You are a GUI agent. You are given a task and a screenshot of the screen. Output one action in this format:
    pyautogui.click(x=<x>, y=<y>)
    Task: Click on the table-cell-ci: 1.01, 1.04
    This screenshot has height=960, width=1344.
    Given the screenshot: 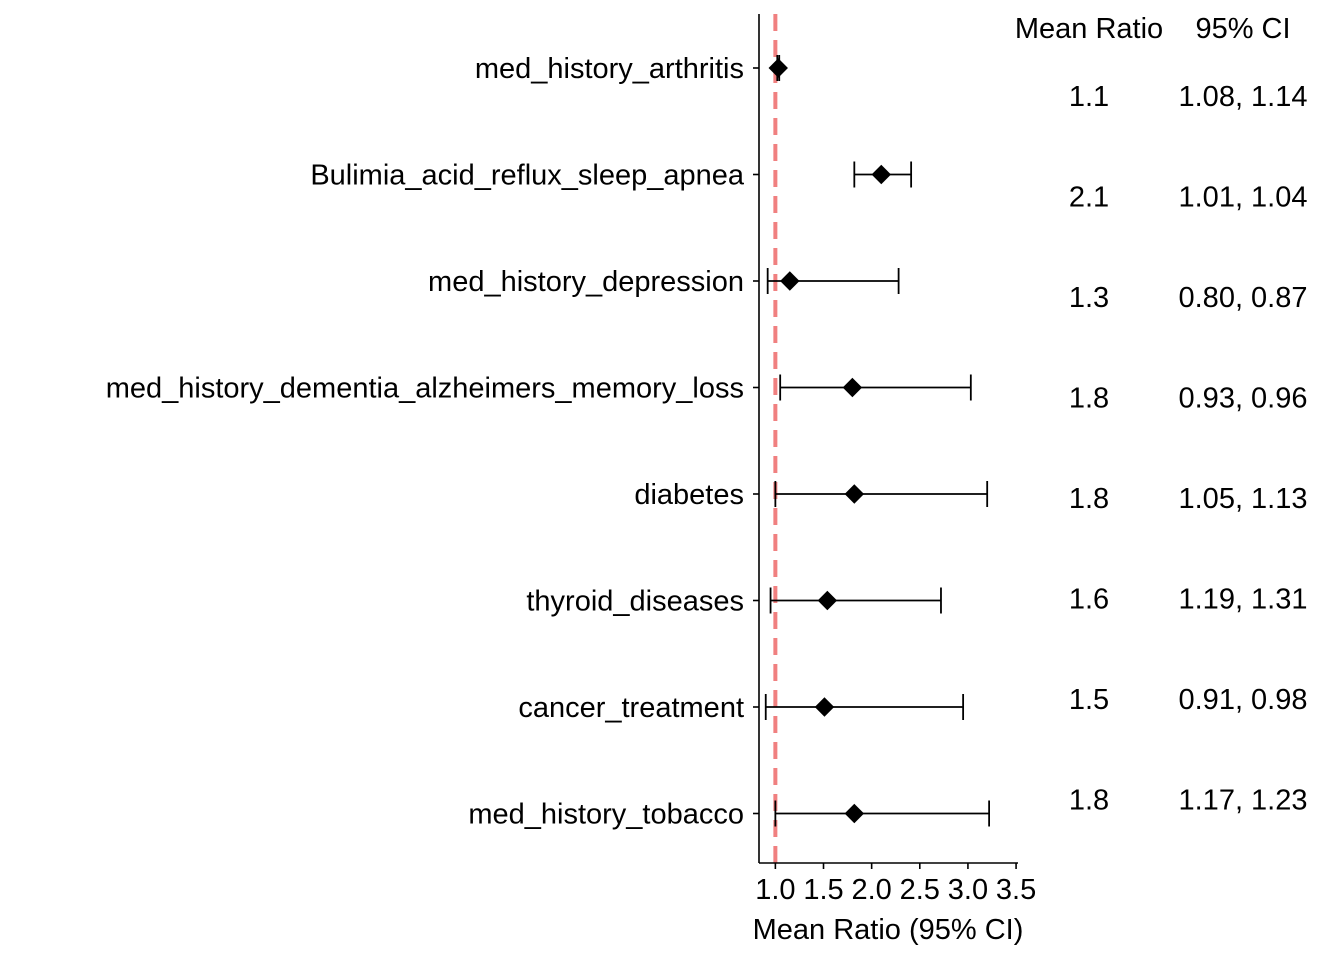 What is the action you would take?
    pyautogui.click(x=1243, y=198)
    